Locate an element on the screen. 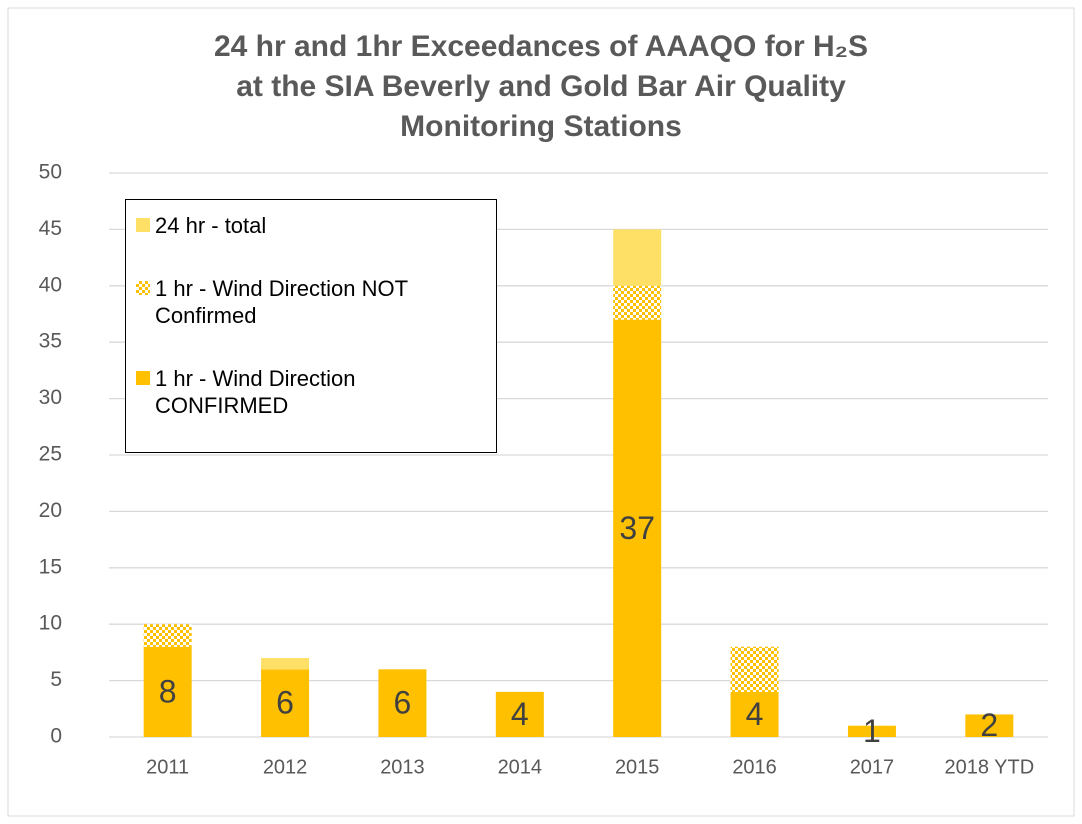 The height and width of the screenshot is (824, 1082). legend-label: 24 hr - total is located at coordinates (211, 225).